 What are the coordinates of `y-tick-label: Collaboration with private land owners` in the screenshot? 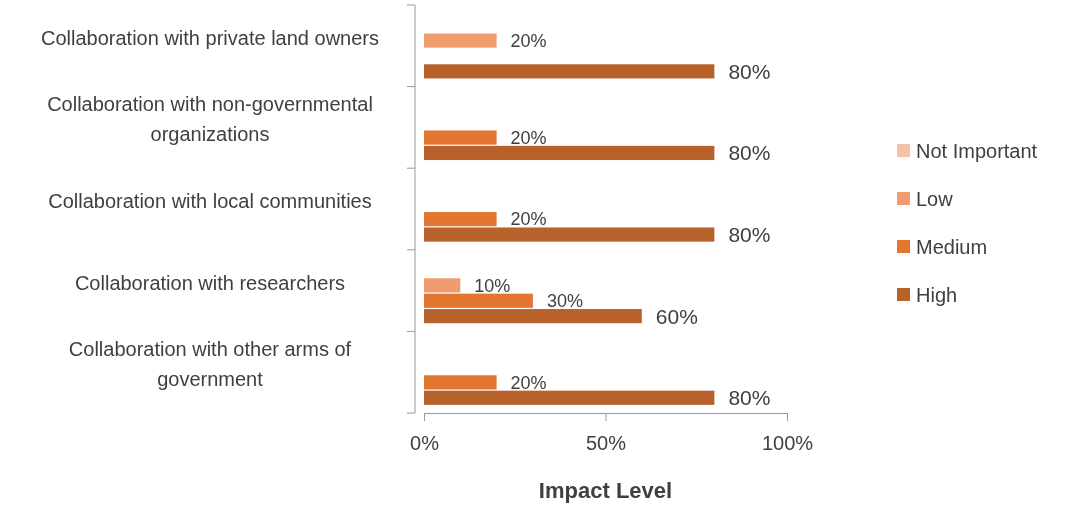 It's located at (210, 37).